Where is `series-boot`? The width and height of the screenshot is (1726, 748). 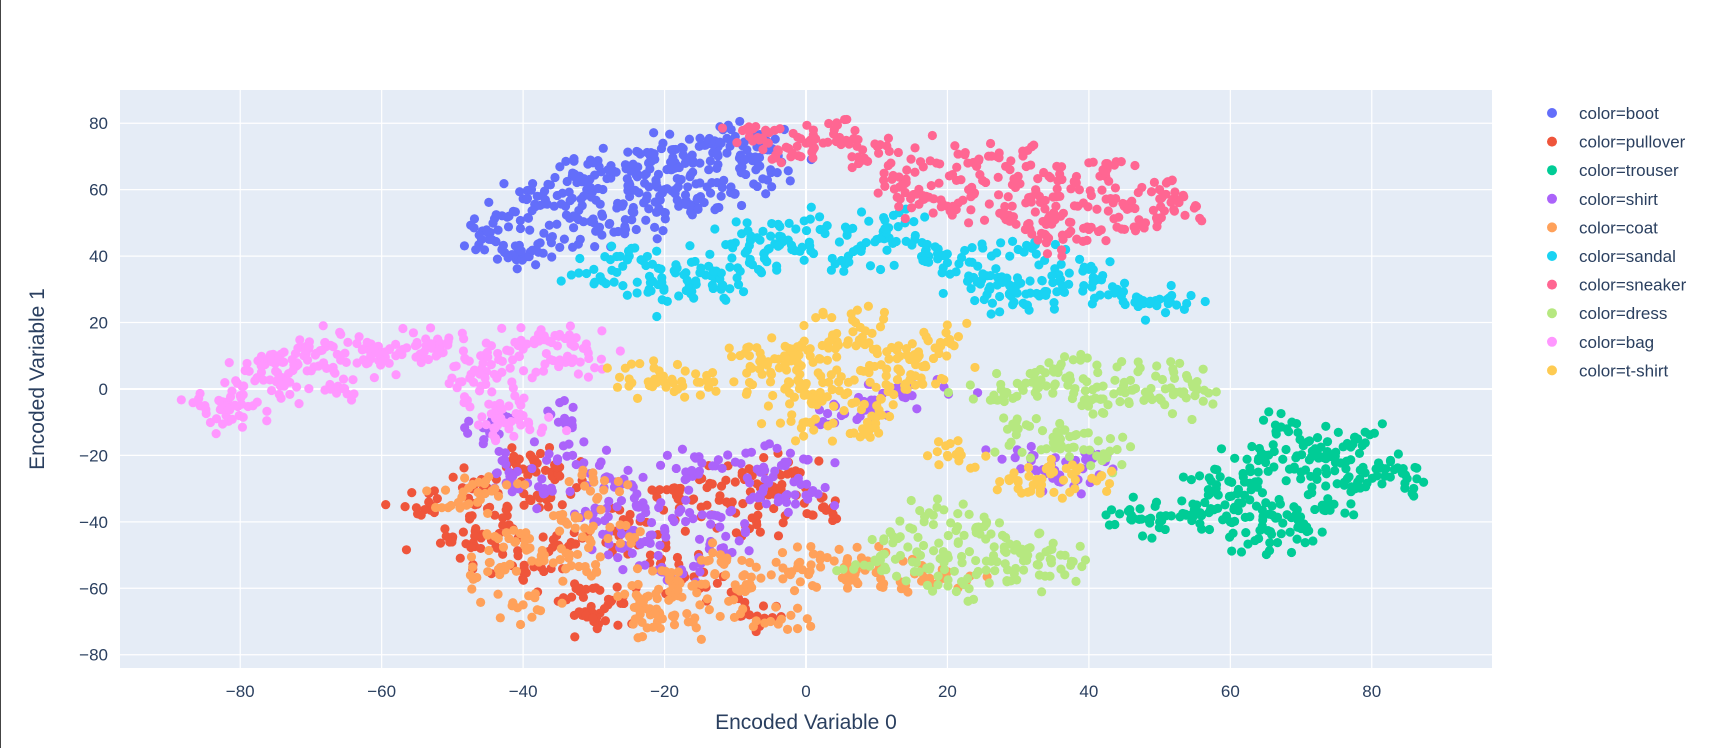
series-boot is located at coordinates (637, 195).